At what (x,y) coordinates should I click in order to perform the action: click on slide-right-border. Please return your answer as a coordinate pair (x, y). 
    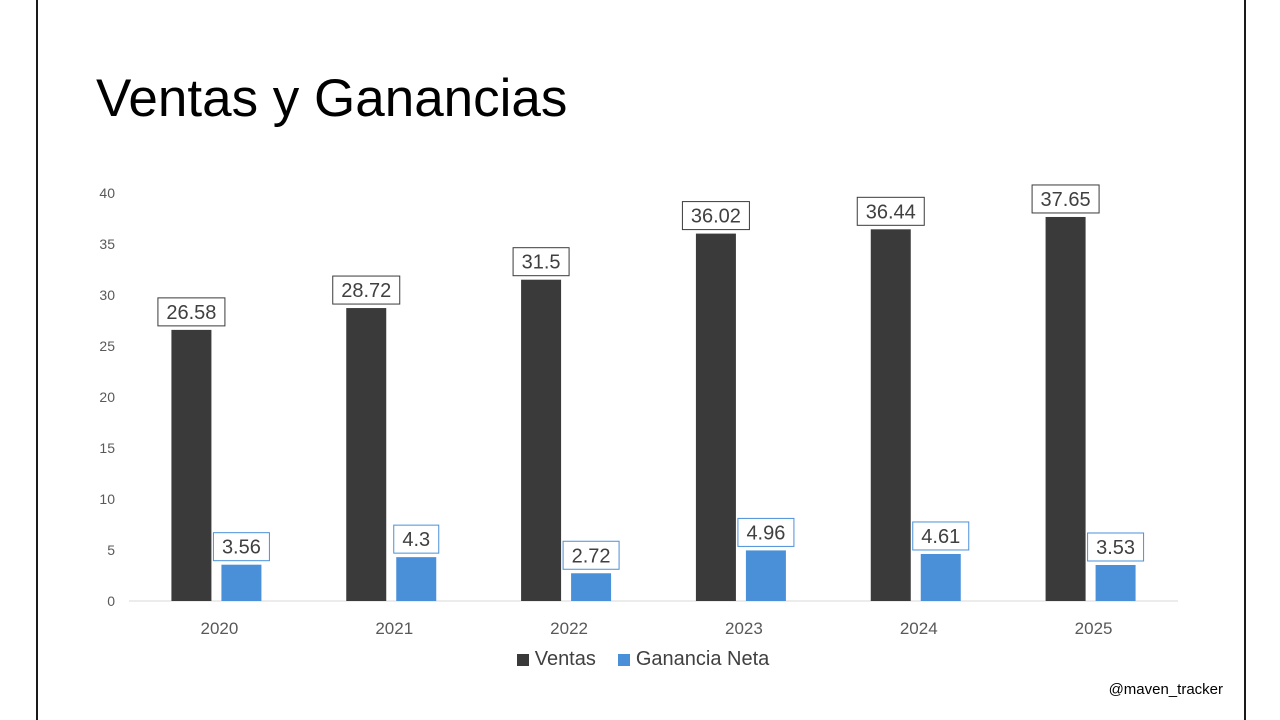
    Looking at the image, I should click on (1245, 360).